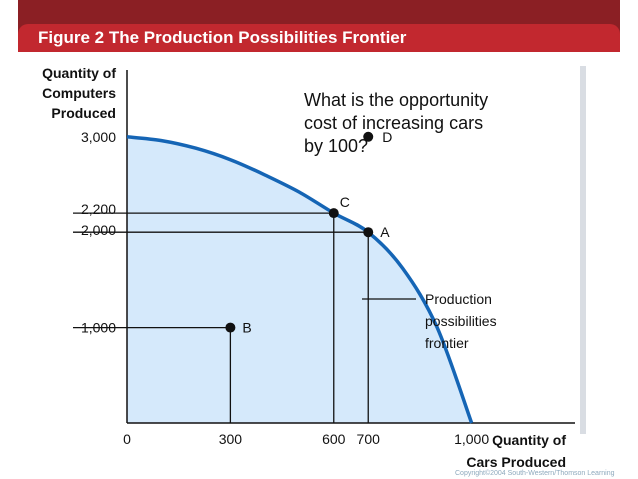 This screenshot has height=479, width=638. What do you see at coordinates (447, 343) in the screenshot?
I see `frontier-label-line-3: frontier` at bounding box center [447, 343].